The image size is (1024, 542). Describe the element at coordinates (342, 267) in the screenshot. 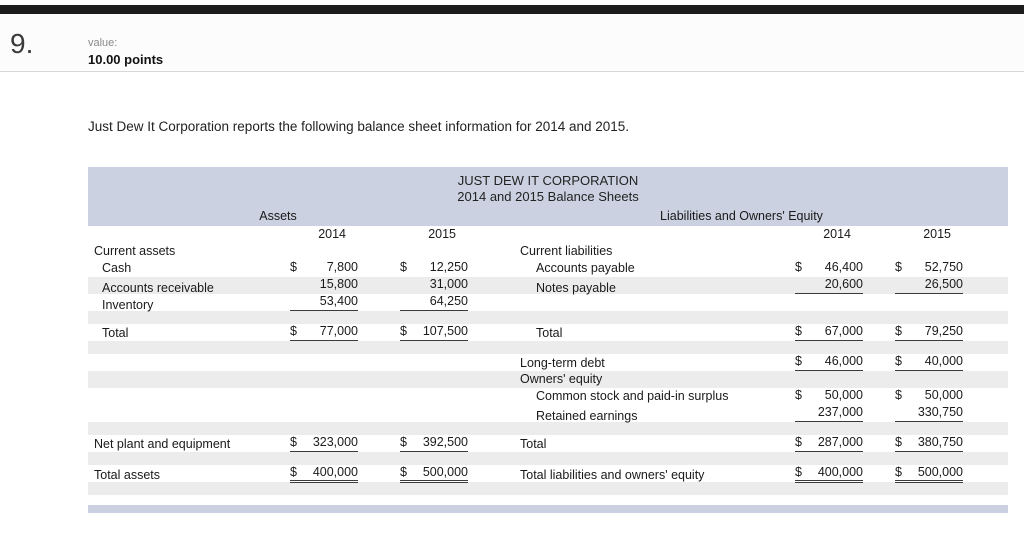

I see `amount-value: 7,800` at that location.